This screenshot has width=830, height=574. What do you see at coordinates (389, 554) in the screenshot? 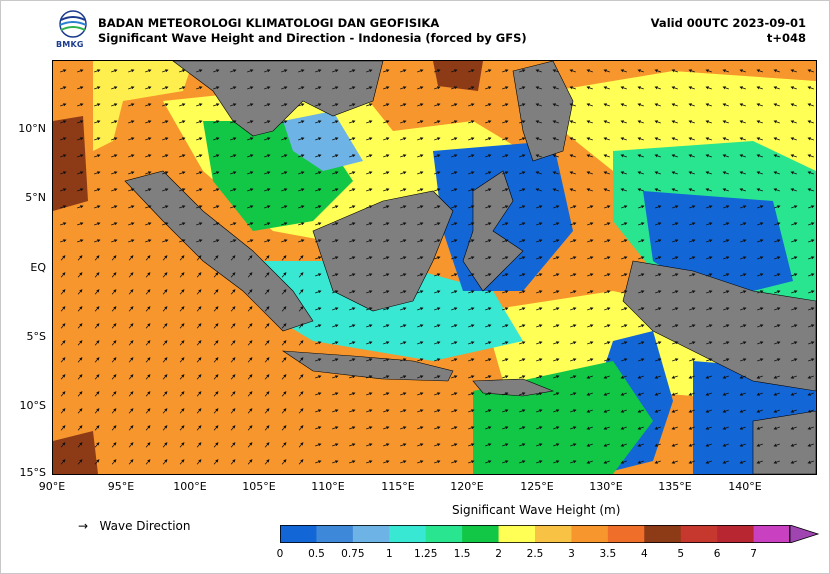
I see `colorbar-tick-label: 1` at bounding box center [389, 554].